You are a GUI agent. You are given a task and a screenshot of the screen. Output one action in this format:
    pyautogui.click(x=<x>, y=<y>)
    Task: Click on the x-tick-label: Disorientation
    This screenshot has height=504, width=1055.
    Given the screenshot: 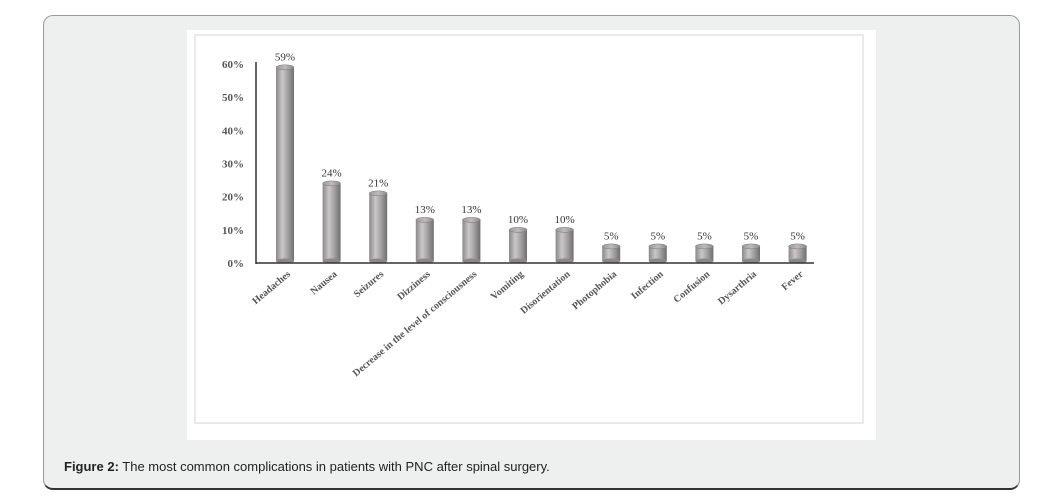 What is the action you would take?
    pyautogui.click(x=546, y=293)
    